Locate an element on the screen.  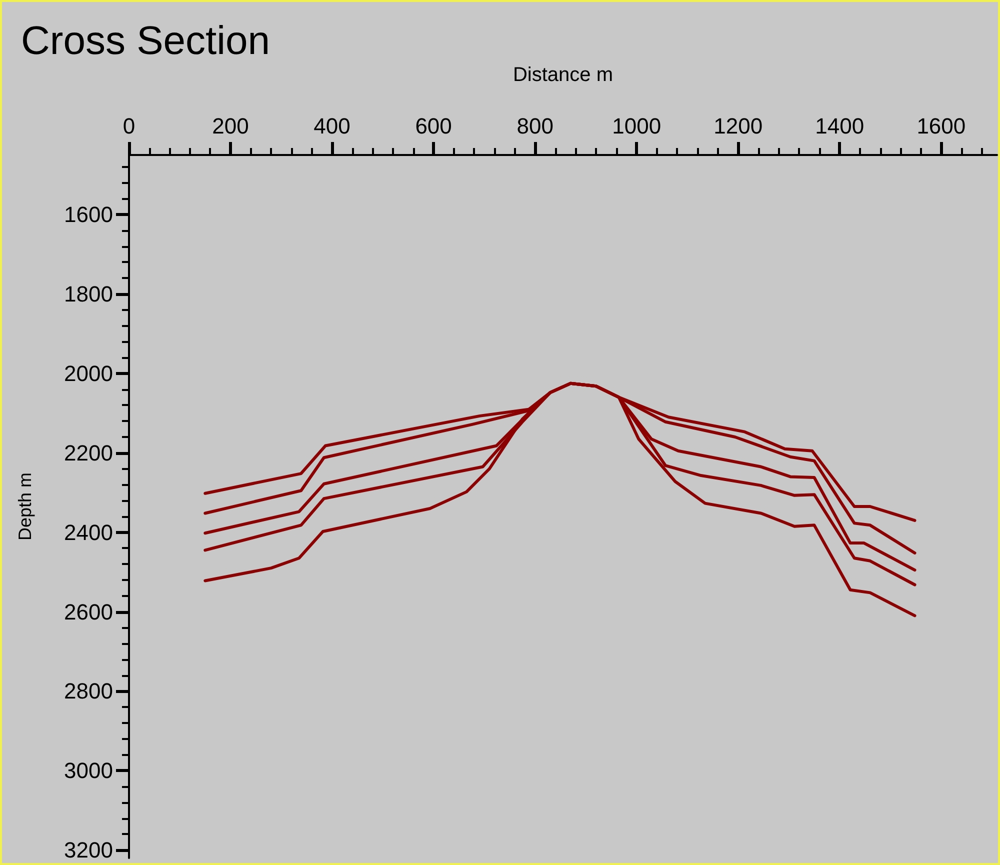
x-tick-label: 1200 is located at coordinates (738, 126).